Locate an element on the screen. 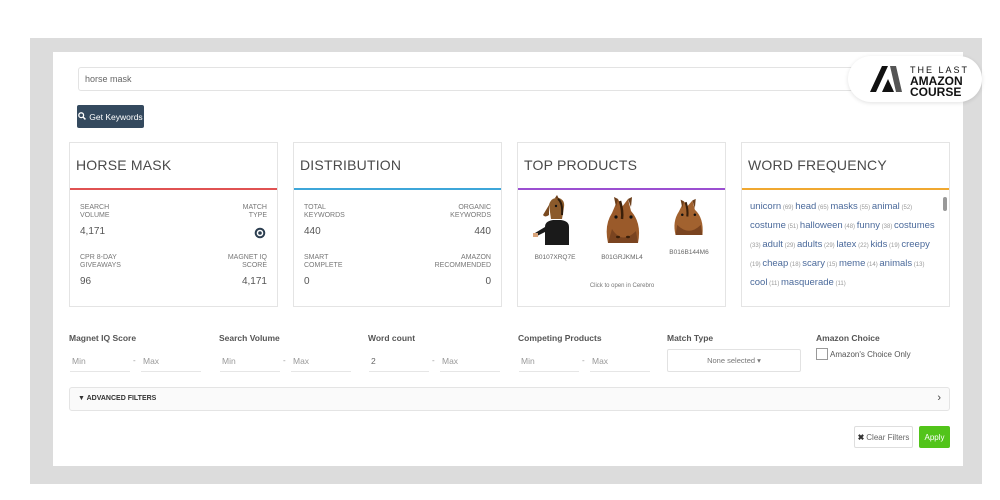  open-in-cerebro-link: Click to open in Cerebro is located at coordinates (622, 286).